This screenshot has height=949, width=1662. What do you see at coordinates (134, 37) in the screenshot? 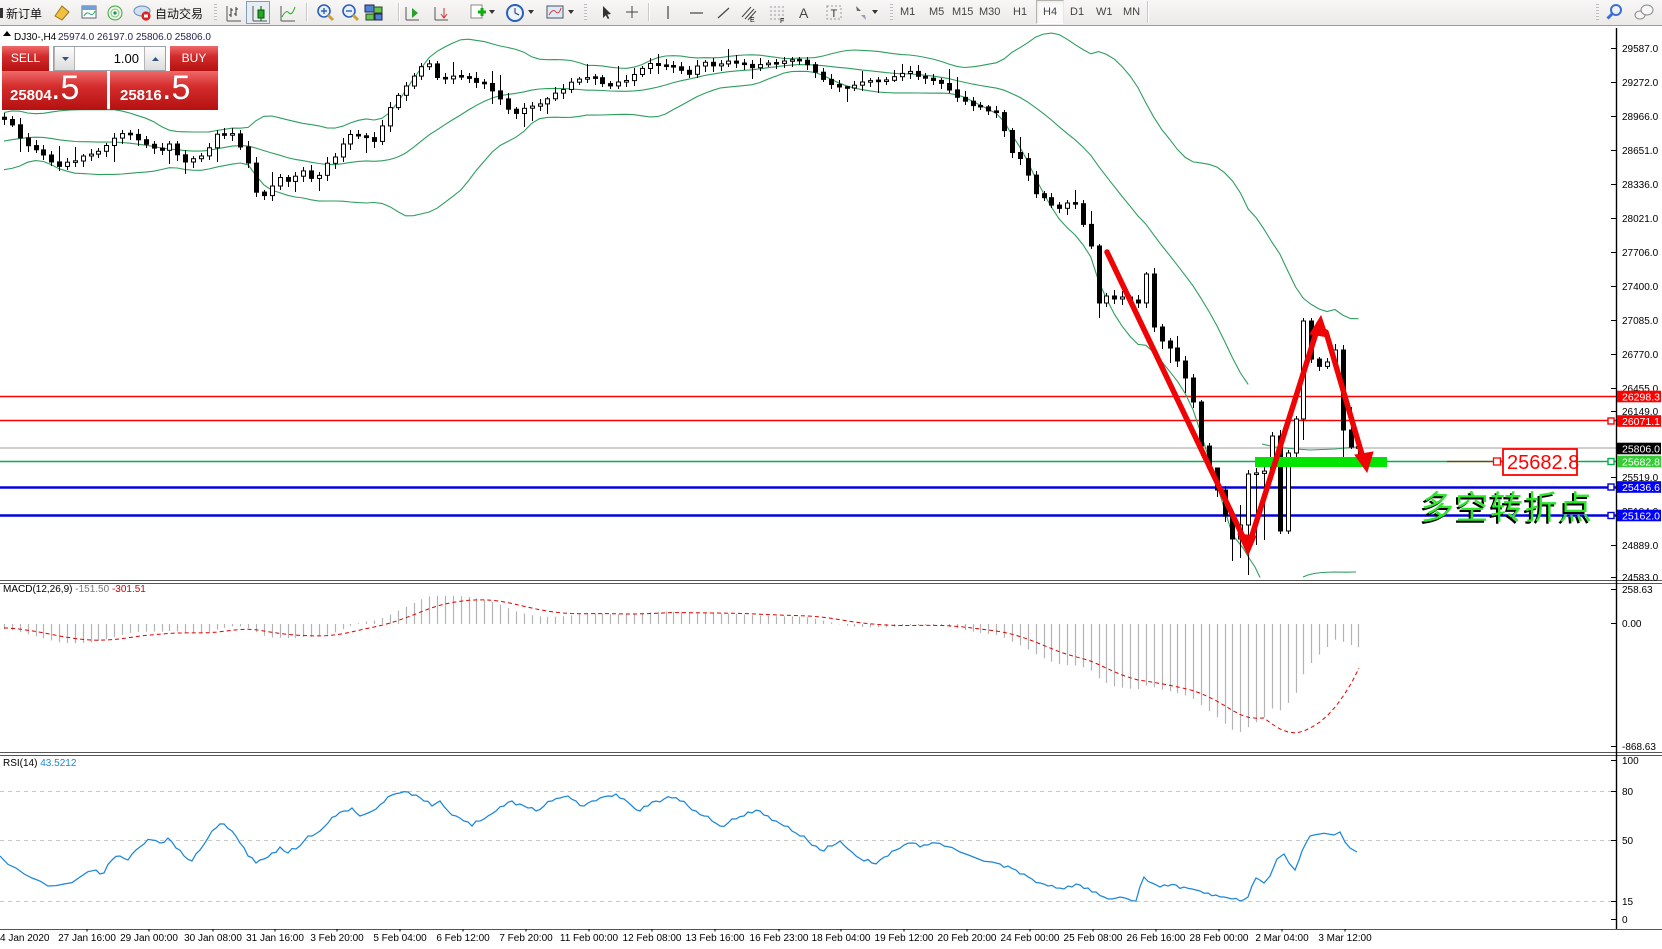
I see `svg-text:25974.0 26197.0 25806.0 25806.: 25974.0 26197.0 25806.0 25806.0` at bounding box center [134, 37].